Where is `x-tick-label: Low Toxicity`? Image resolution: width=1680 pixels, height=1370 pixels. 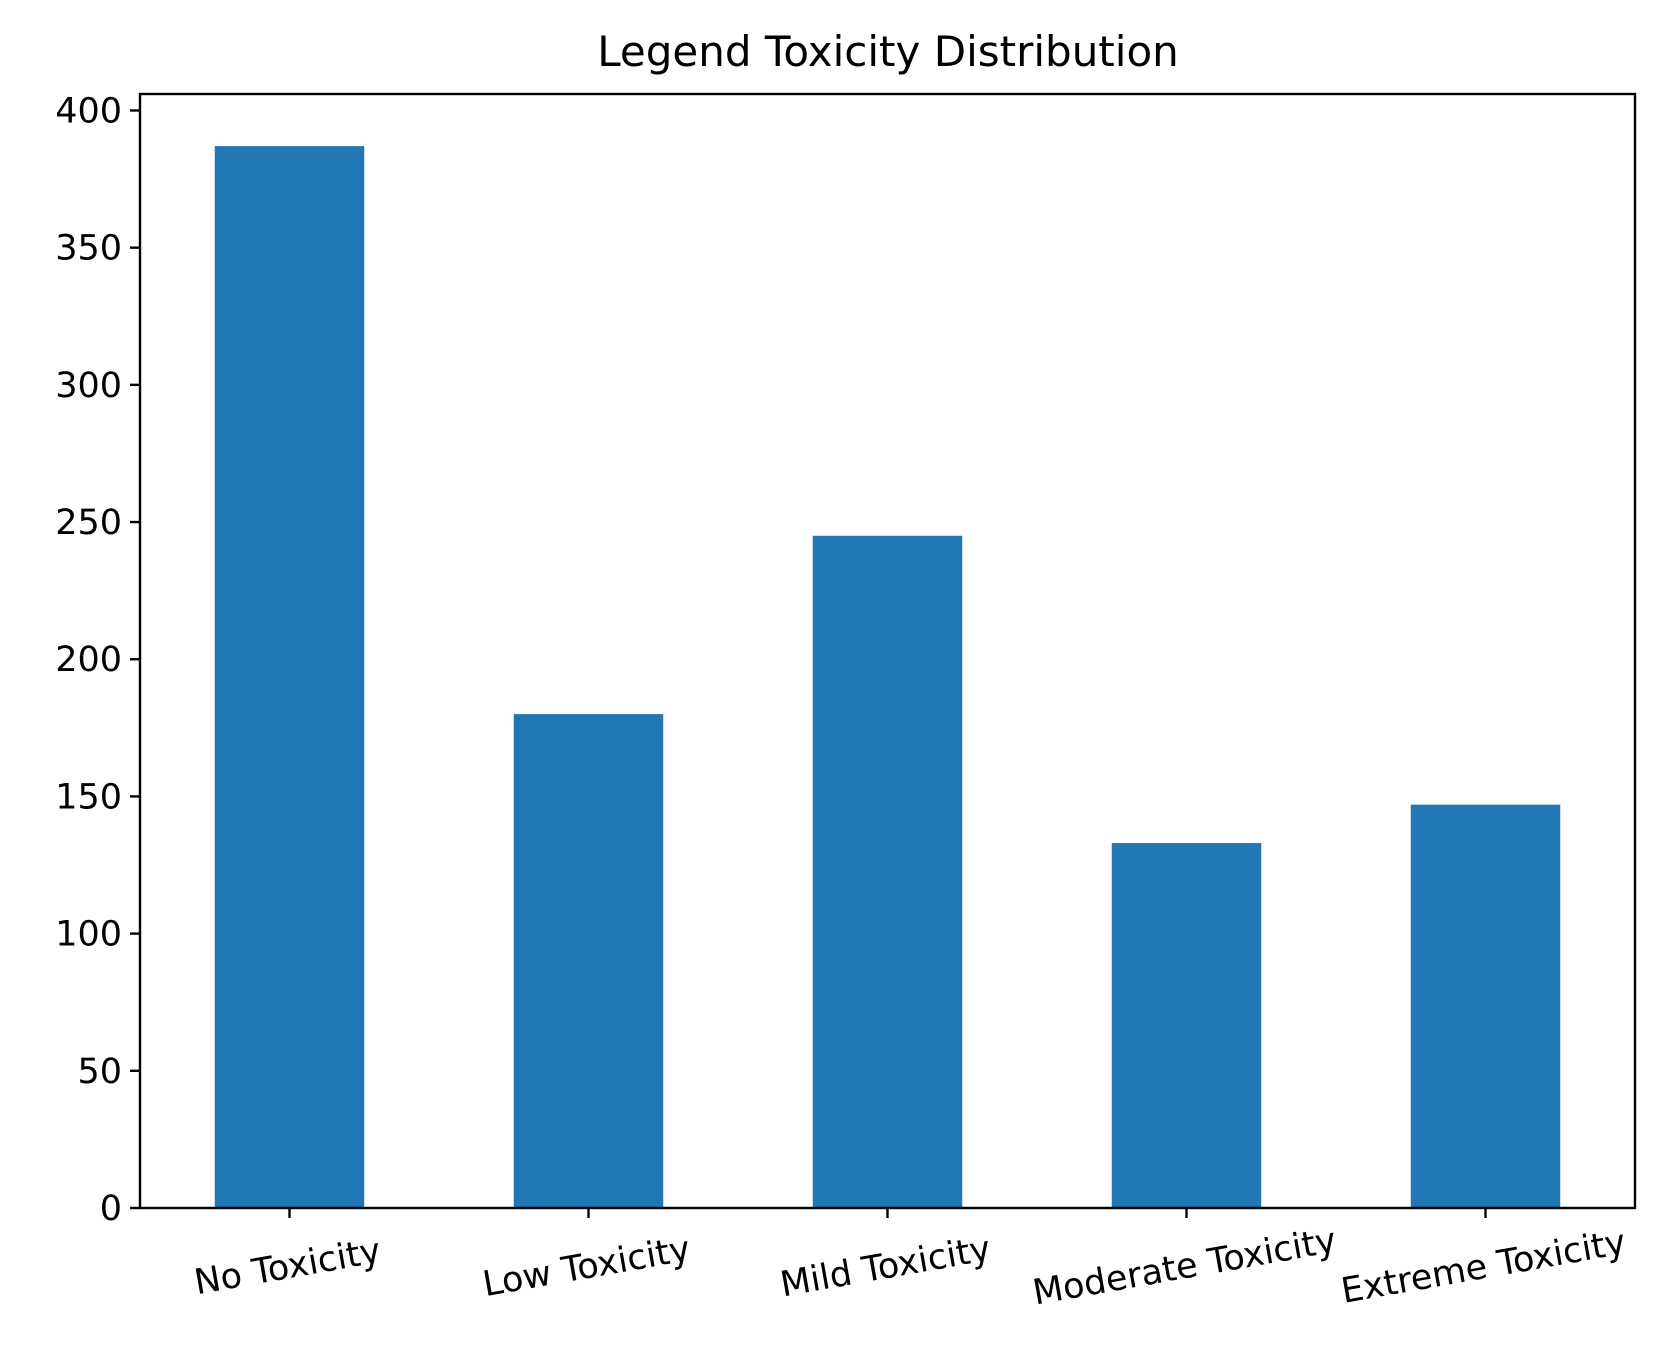
x-tick-label: Low Toxicity is located at coordinates (586, 1267).